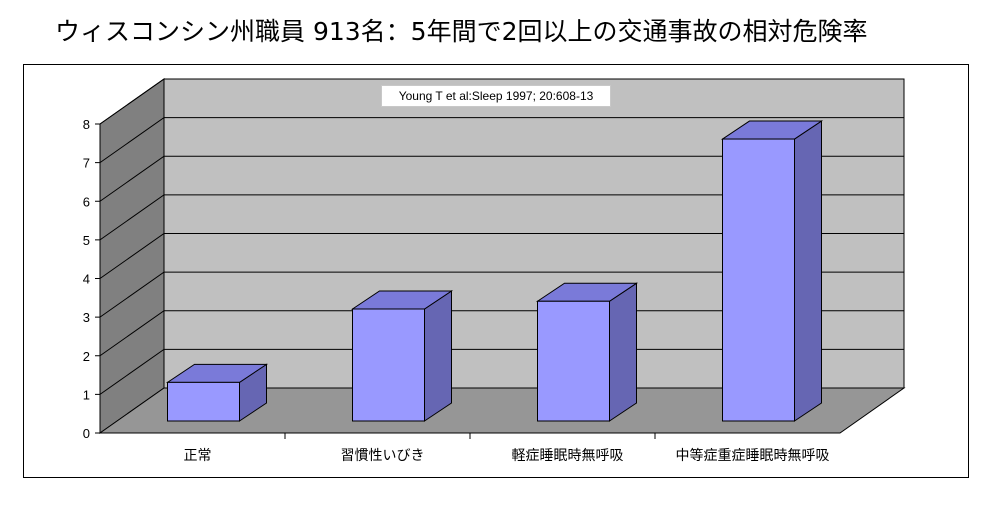 This screenshot has width=1008, height=516. What do you see at coordinates (86, 124) in the screenshot?
I see `y-tick-label: 8` at bounding box center [86, 124].